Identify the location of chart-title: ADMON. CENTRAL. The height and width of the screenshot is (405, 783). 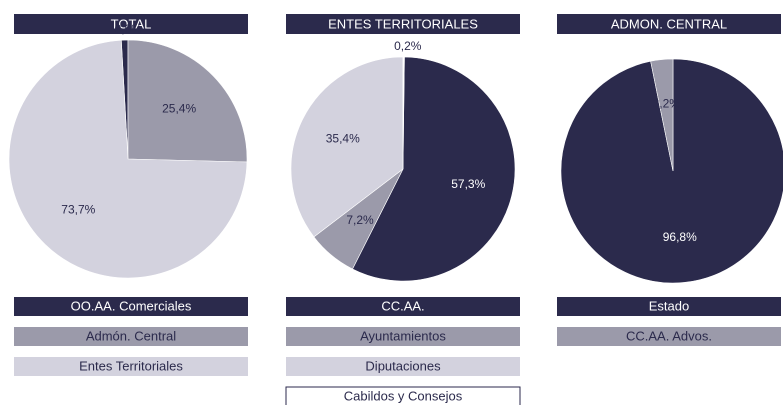
(669, 23).